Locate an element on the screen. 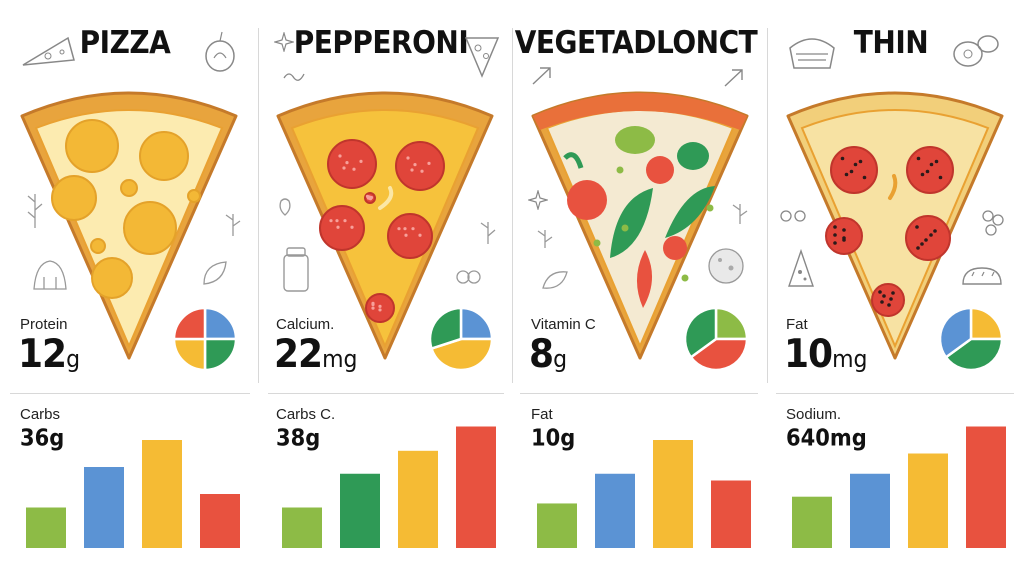  panel-title: THIN is located at coordinates (891, 42).